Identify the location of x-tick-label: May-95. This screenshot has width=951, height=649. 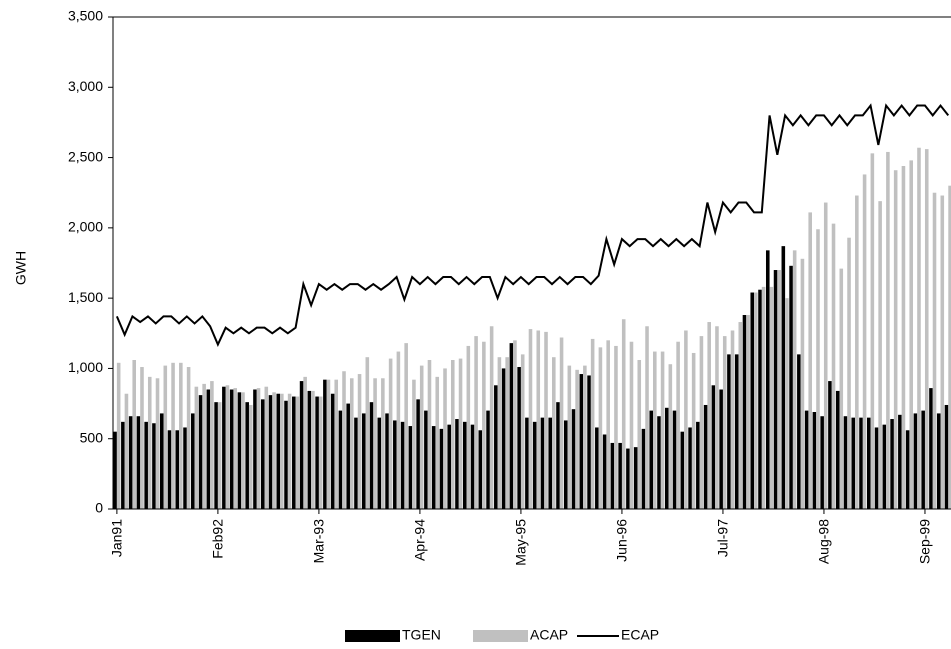
(521, 542).